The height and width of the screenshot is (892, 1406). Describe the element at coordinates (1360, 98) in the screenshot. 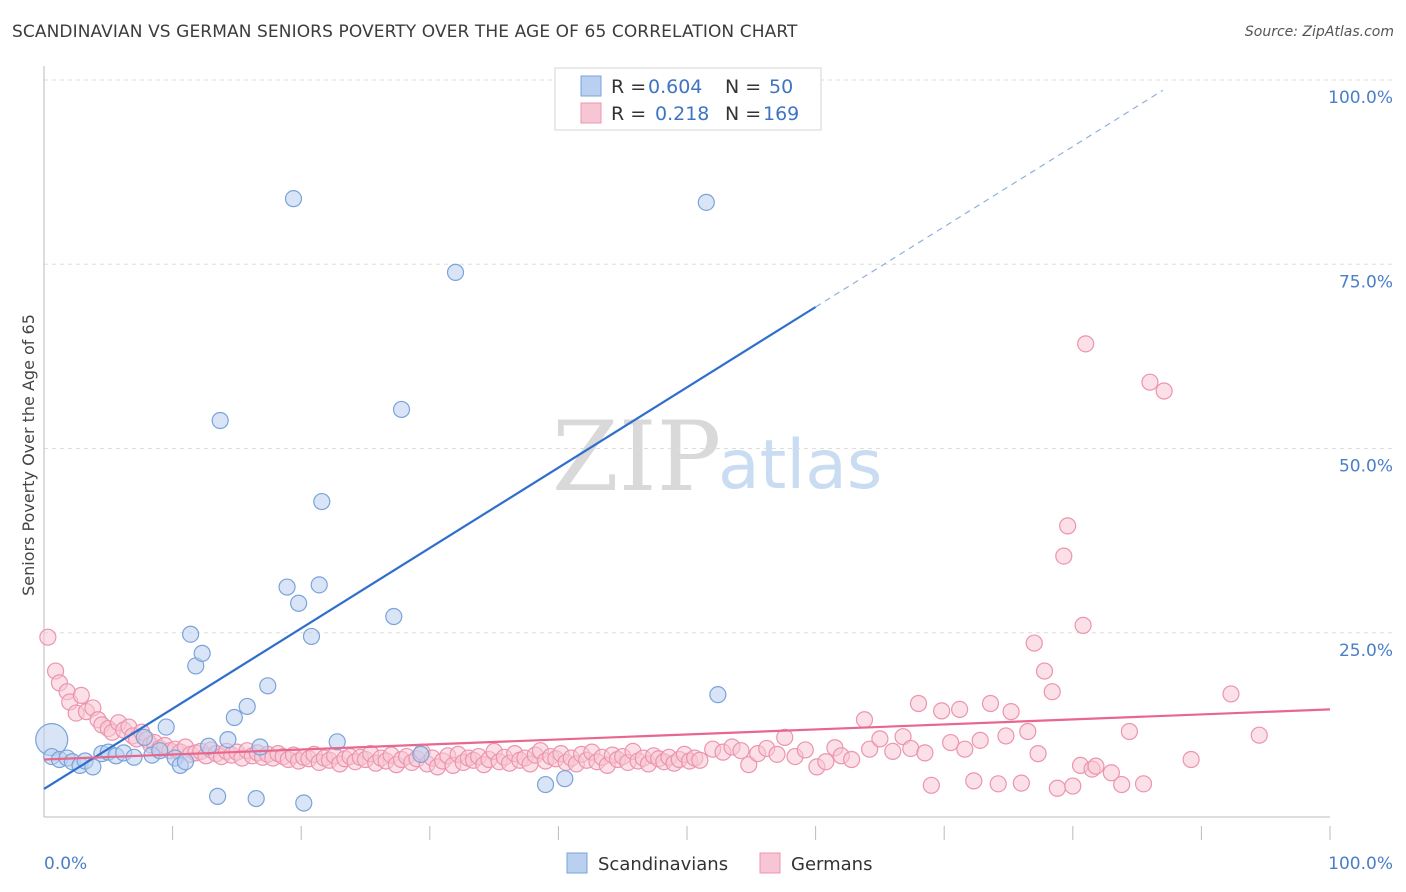

I see `y-tick-label: 100.0%` at that location.